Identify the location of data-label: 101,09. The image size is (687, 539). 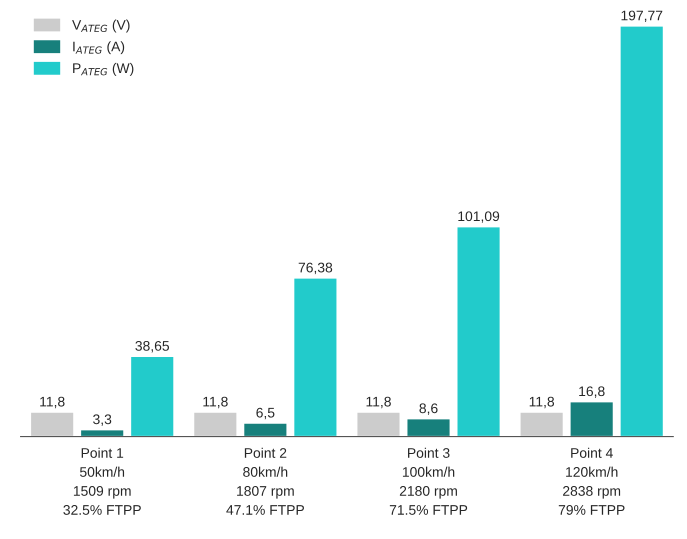
(479, 217).